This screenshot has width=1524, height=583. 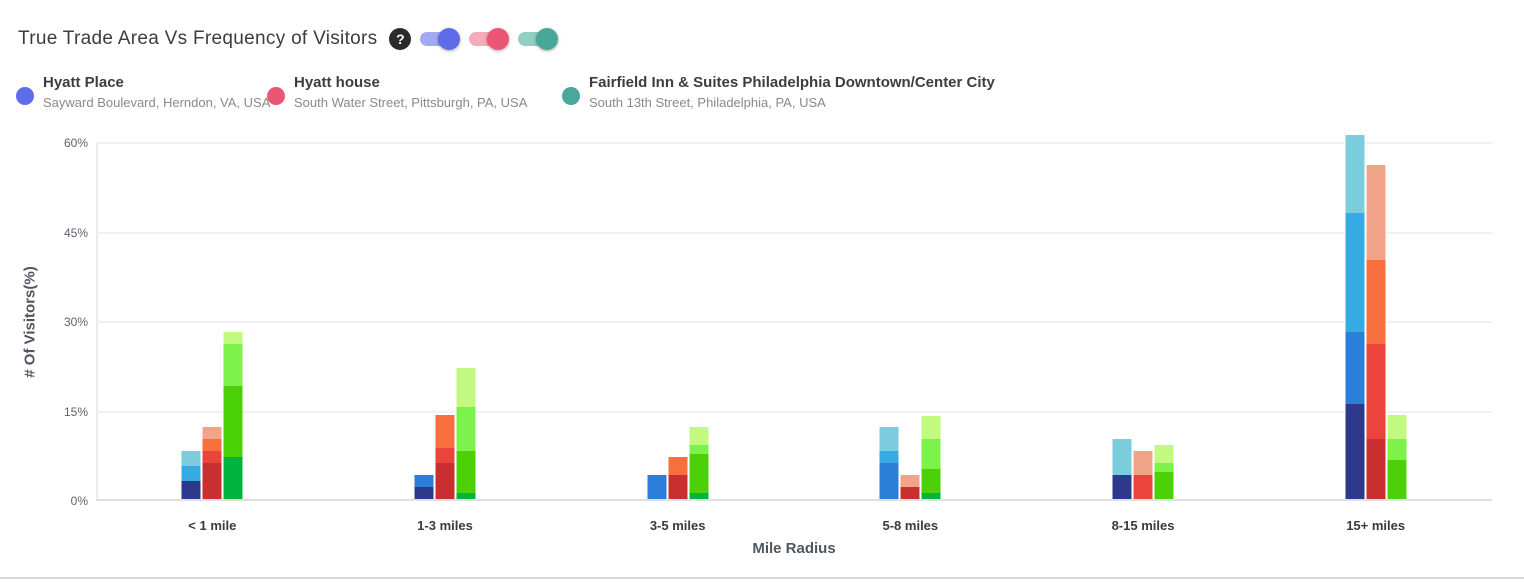 I want to click on x-tick-label: 3-5 miles, so click(x=677, y=525).